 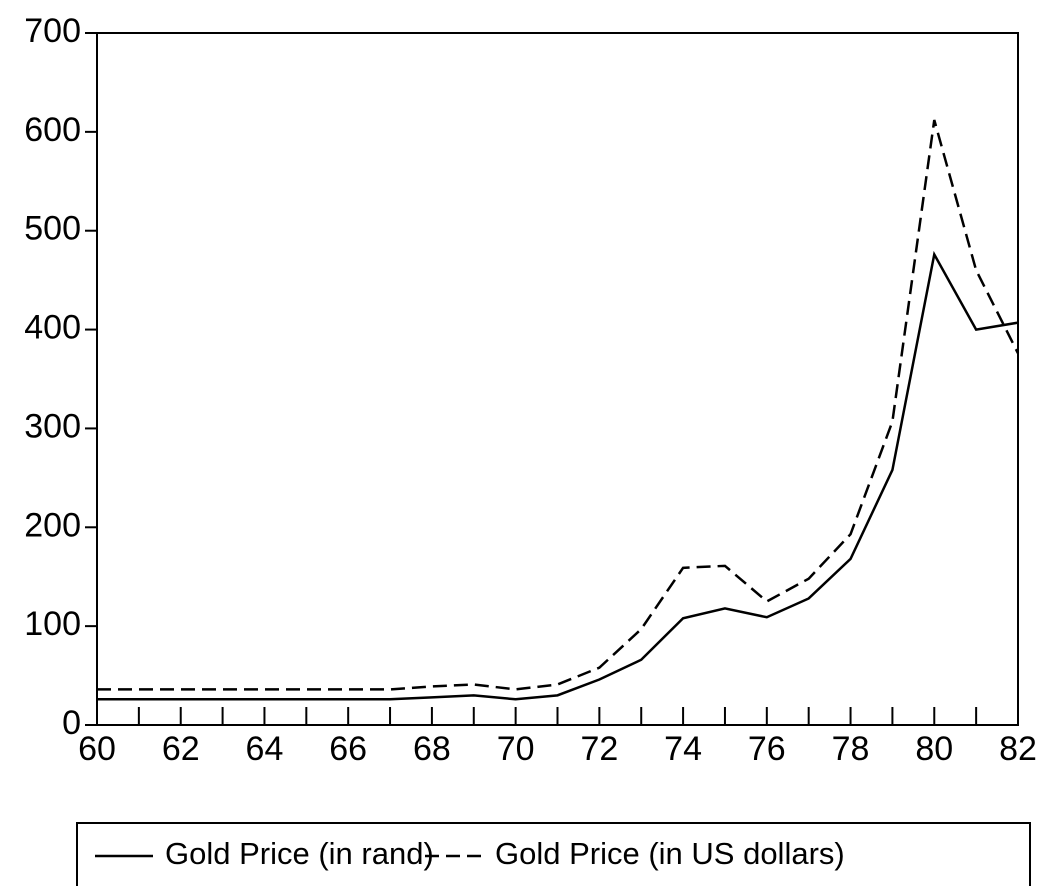 I want to click on x-tick-label: 74, so click(x=683, y=749).